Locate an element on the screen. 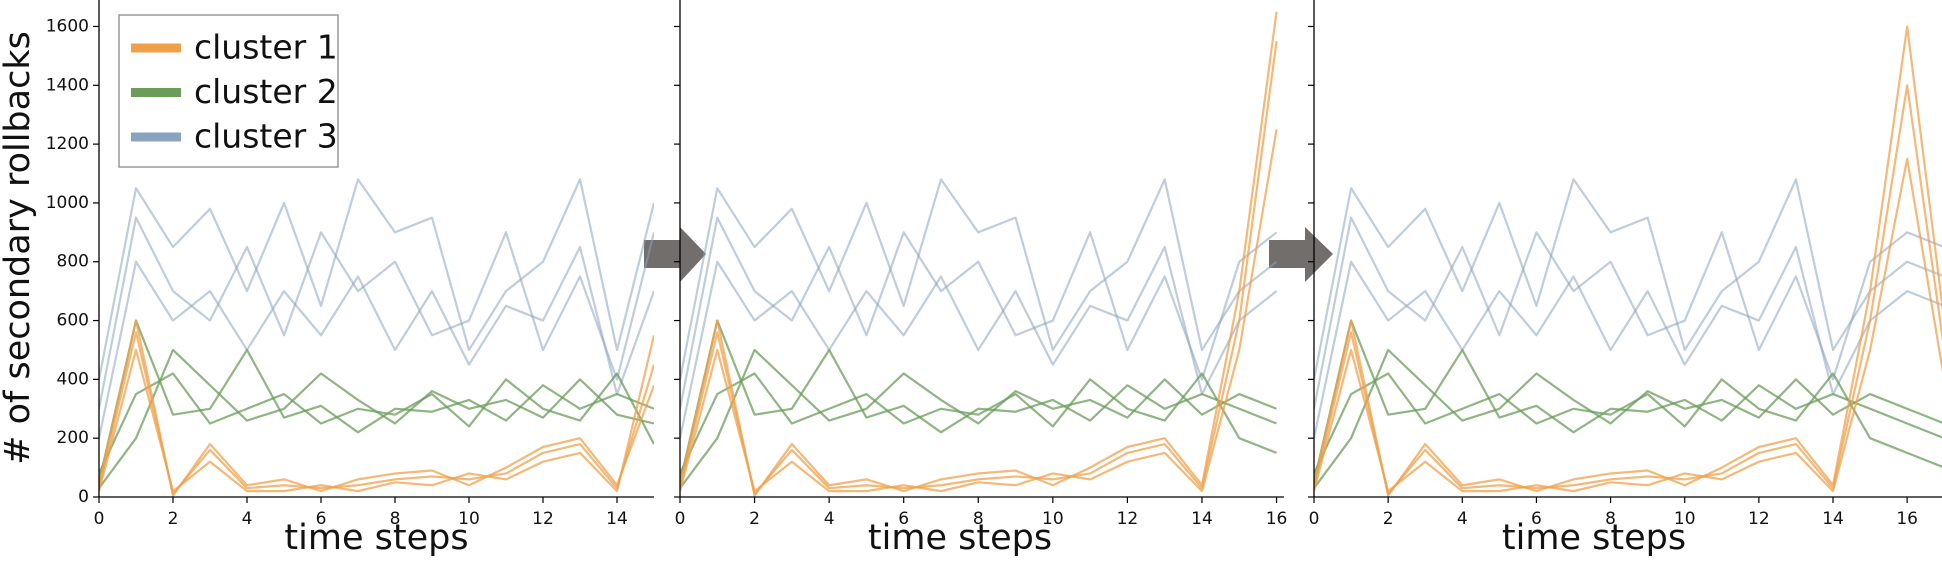 Image resolution: width=1942 pixels, height=561 pixels. y-tick-label: 400 is located at coordinates (73, 379).